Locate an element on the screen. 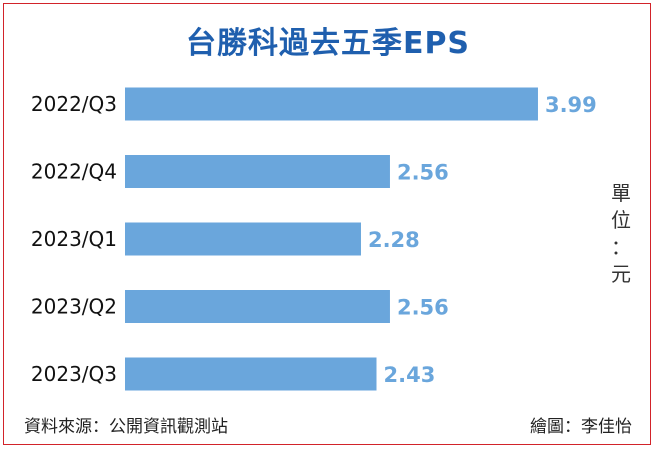 The height and width of the screenshot is (450, 656). category-label: 2023/Q3 is located at coordinates (74, 374).